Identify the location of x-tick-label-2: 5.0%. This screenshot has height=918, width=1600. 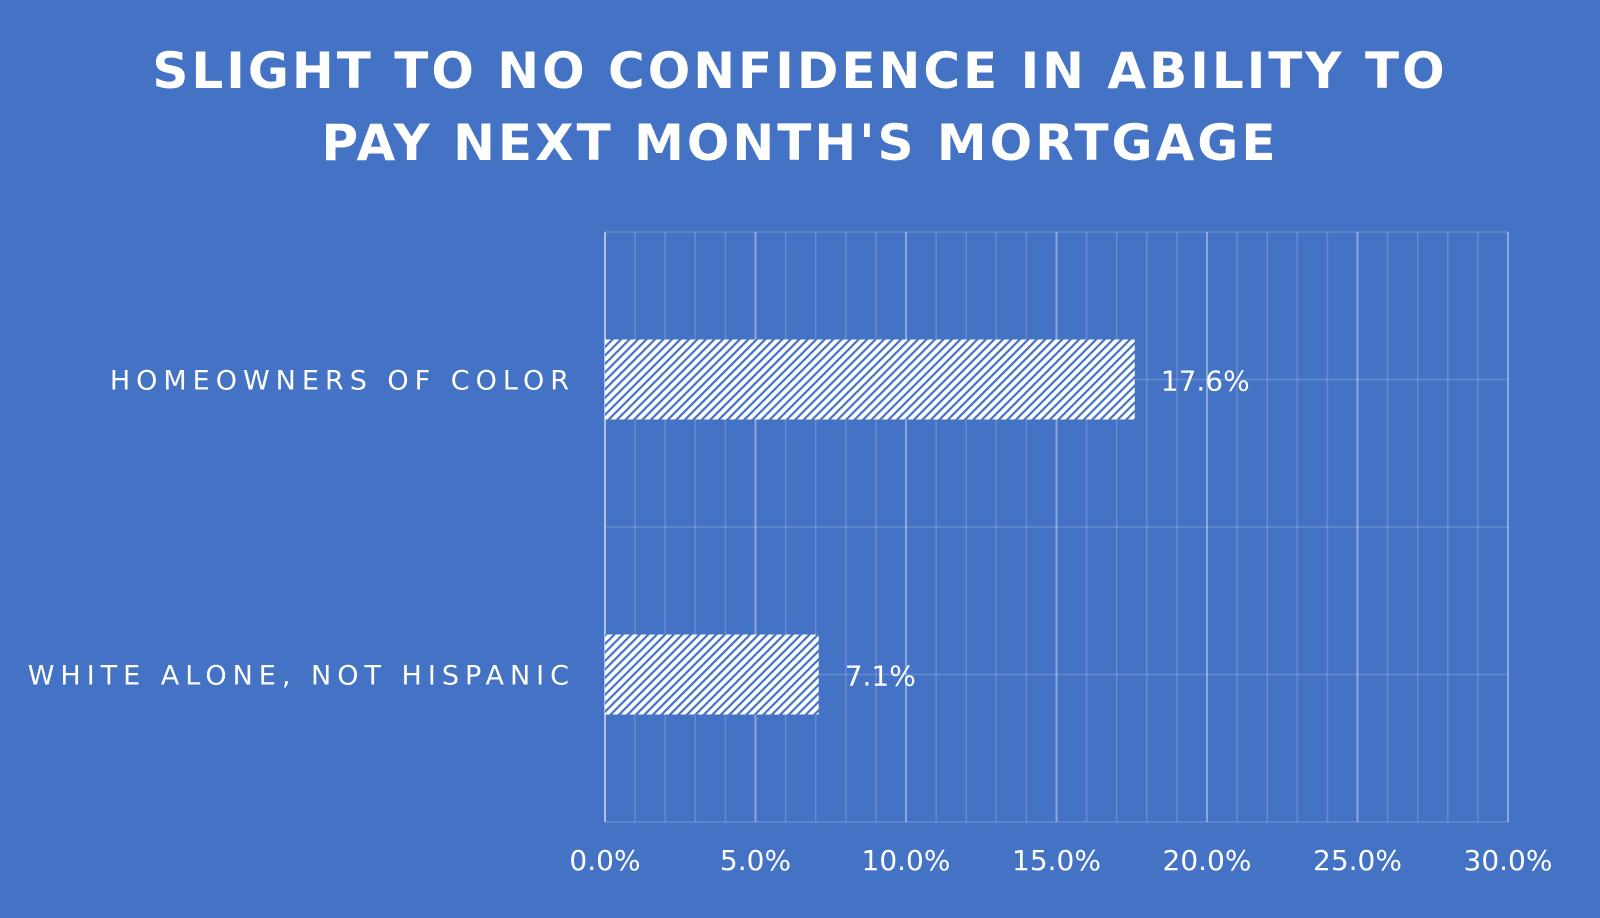
(755, 860).